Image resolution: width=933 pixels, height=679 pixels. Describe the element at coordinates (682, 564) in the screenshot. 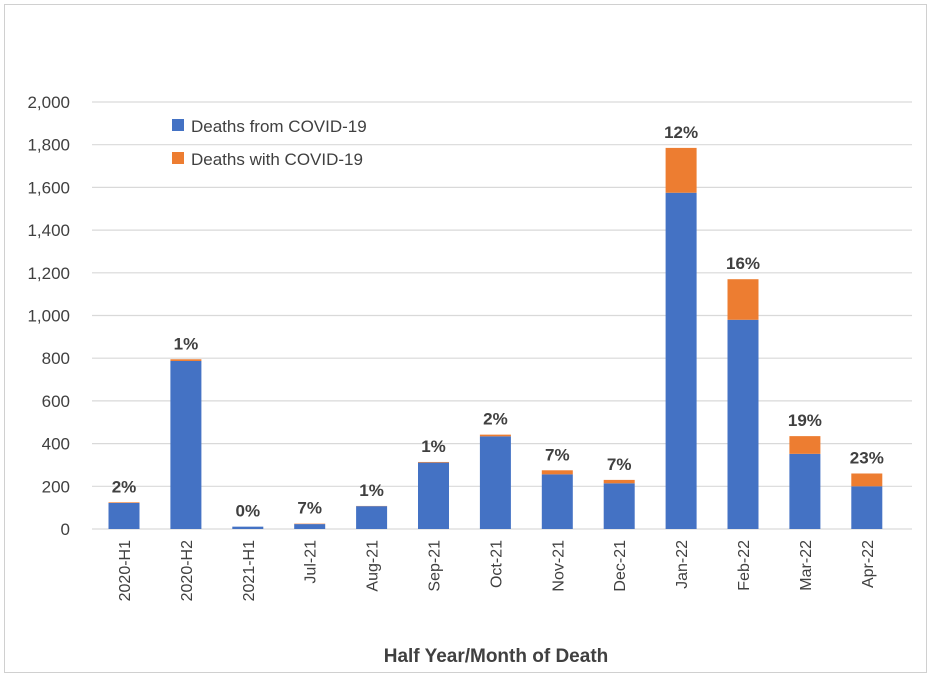

I see `x-tick-label: Jan-22` at that location.